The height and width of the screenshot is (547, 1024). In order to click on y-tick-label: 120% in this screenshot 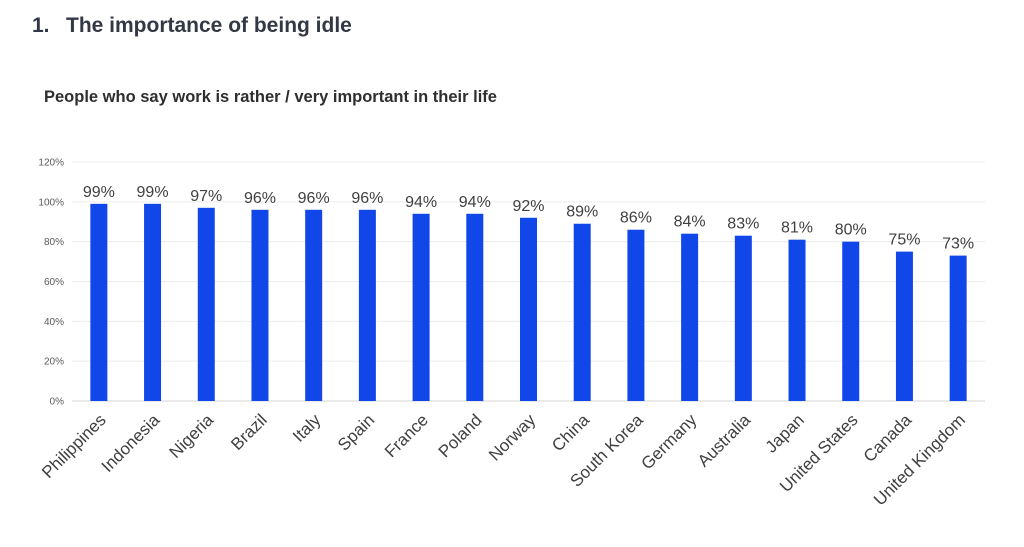, I will do `click(51, 163)`.